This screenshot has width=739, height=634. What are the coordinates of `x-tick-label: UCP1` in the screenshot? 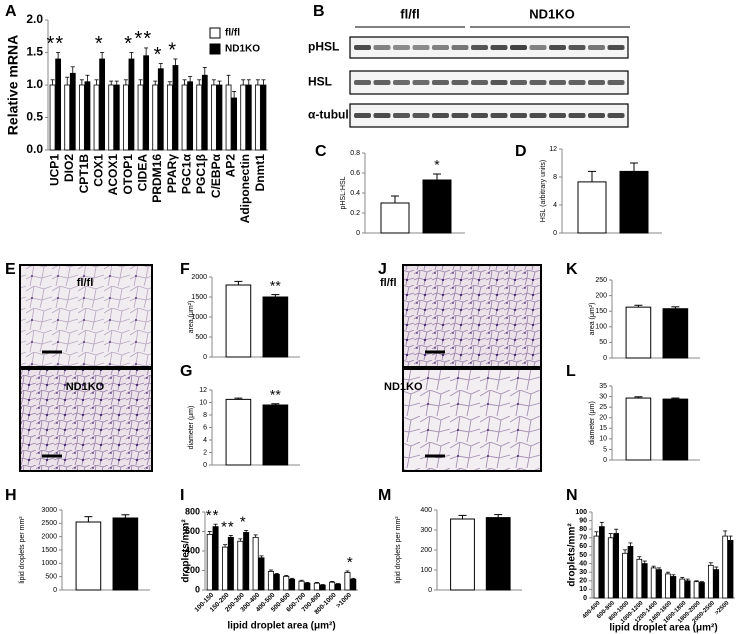 It's located at (55, 170).